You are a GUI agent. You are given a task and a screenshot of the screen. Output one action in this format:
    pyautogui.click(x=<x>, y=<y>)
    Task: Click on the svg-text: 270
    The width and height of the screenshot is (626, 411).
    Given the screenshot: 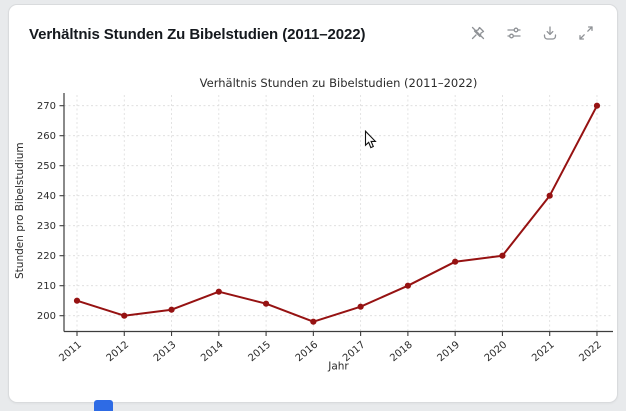 What is the action you would take?
    pyautogui.click(x=46, y=106)
    